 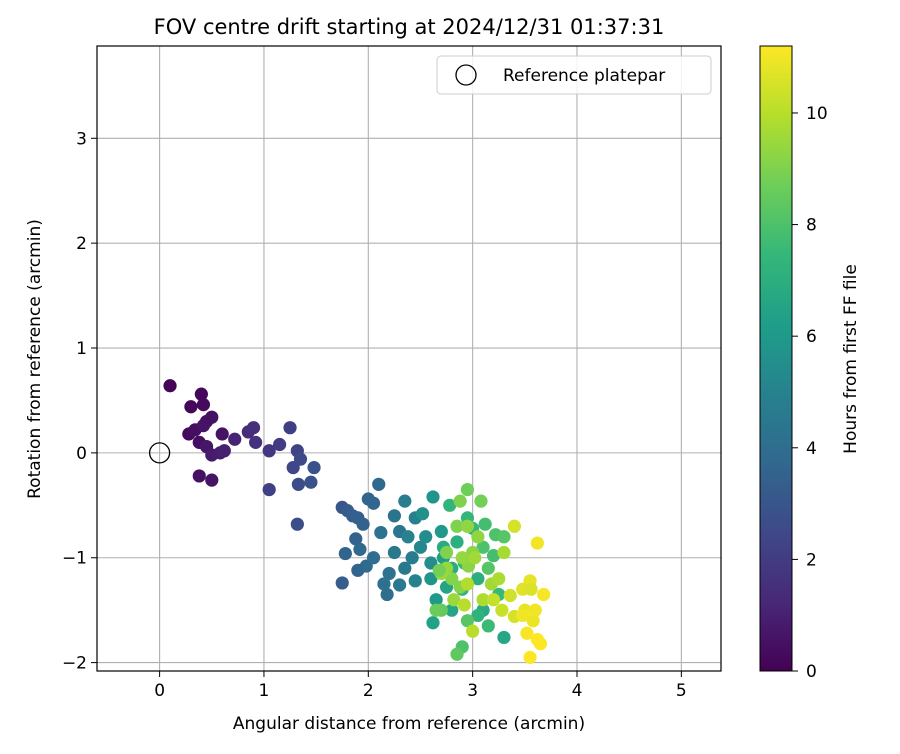 I want to click on colorbar-tick-label: 2, so click(x=811, y=560).